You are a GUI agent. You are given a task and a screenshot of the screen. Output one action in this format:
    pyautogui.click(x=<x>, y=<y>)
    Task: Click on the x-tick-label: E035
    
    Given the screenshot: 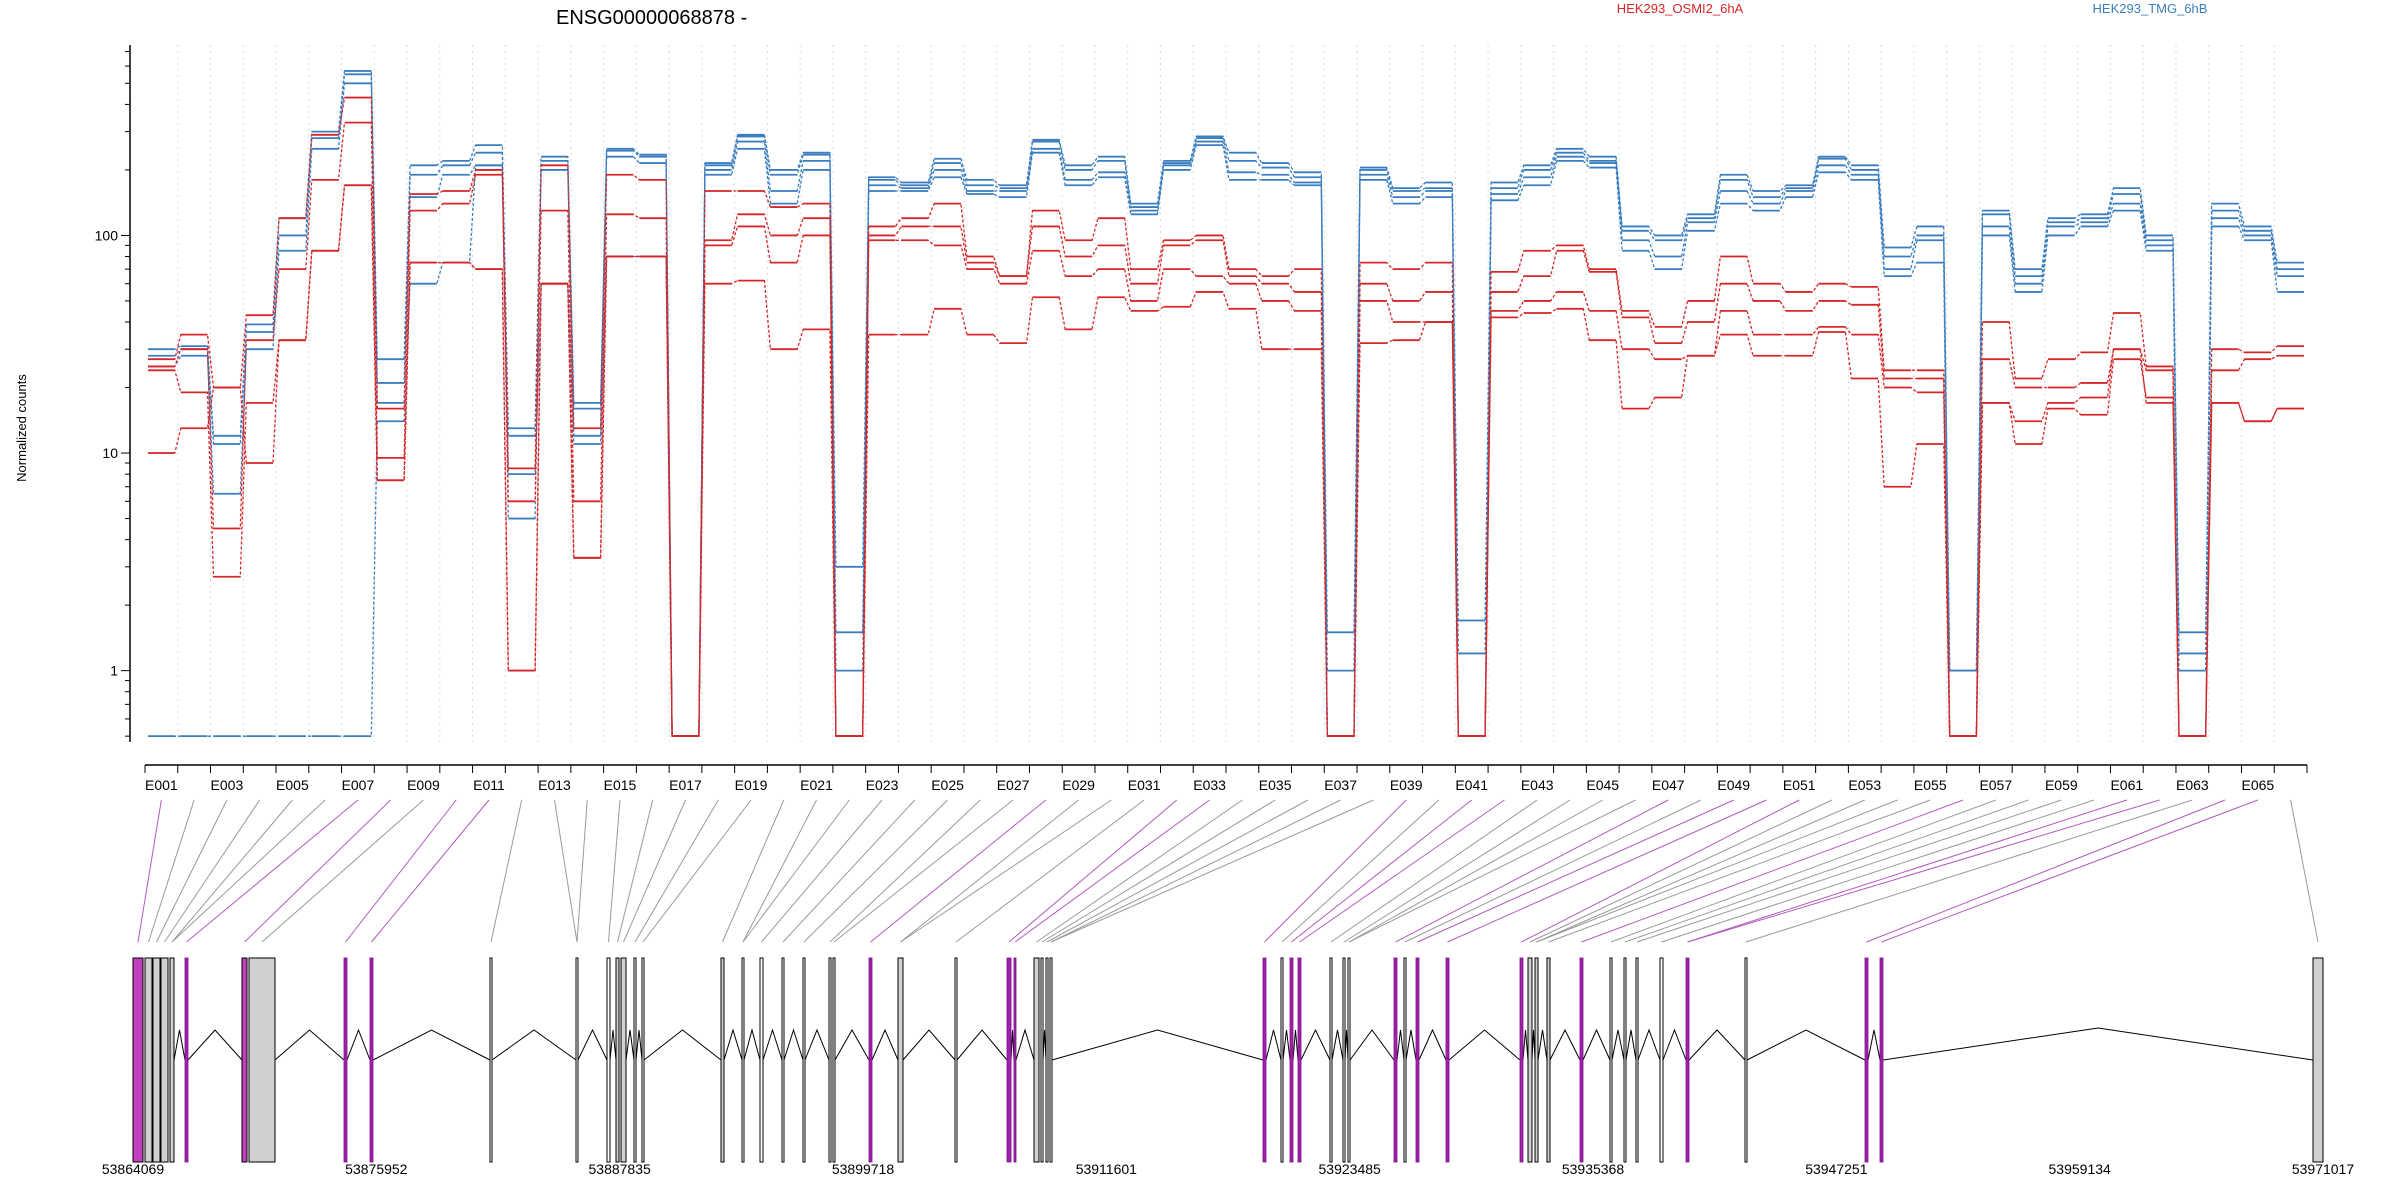 What is the action you would take?
    pyautogui.click(x=1275, y=785)
    